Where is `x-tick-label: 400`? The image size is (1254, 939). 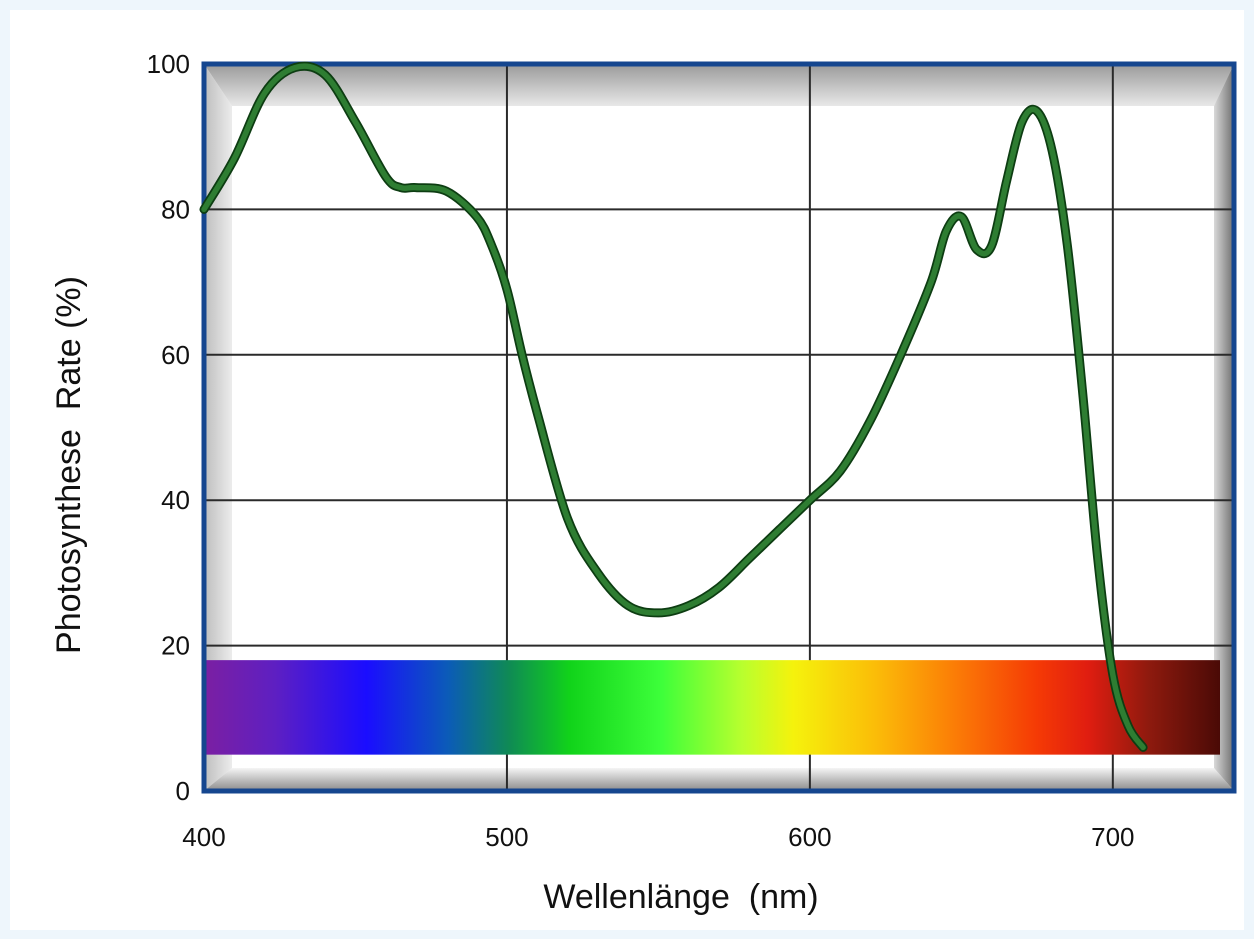
x-tick-label: 400 is located at coordinates (203, 837).